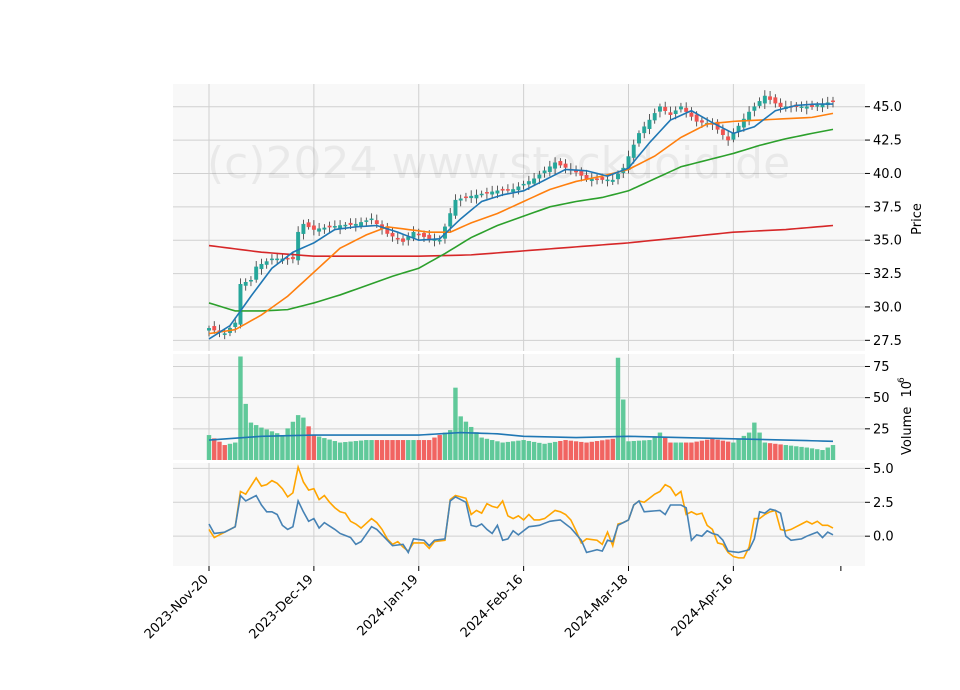 This screenshot has width=960, height=690. I want to click on y-tick-label: 30.0, so click(887, 307).